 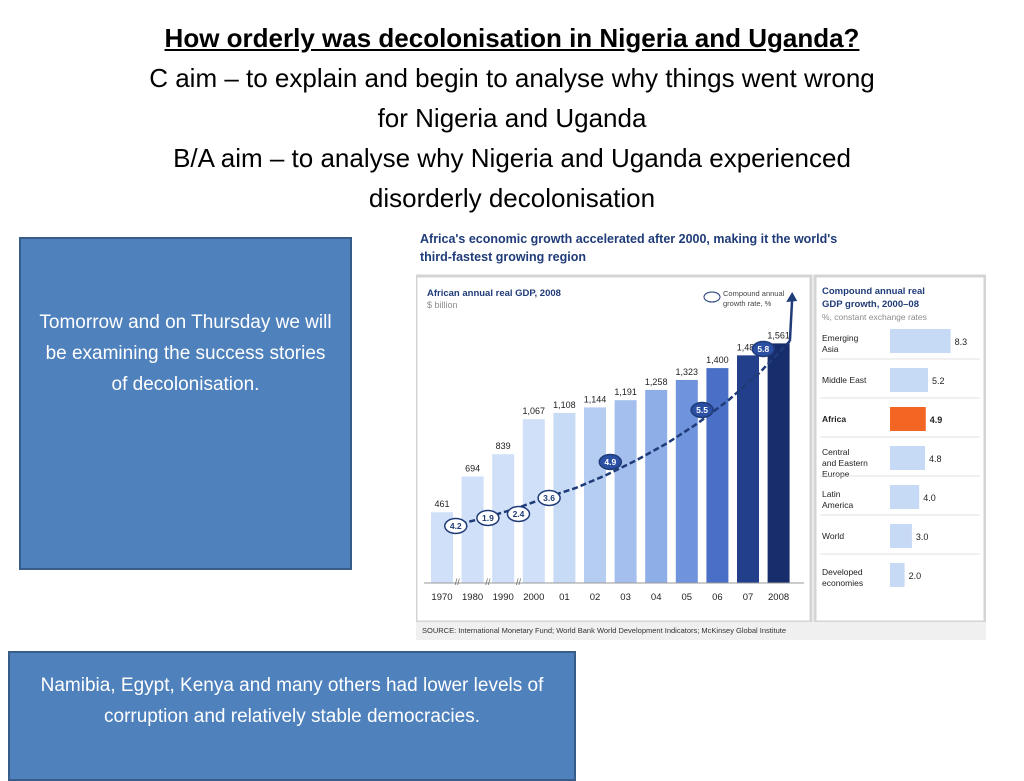 What do you see at coordinates (837, 505) in the screenshot?
I see `region-label: America` at bounding box center [837, 505].